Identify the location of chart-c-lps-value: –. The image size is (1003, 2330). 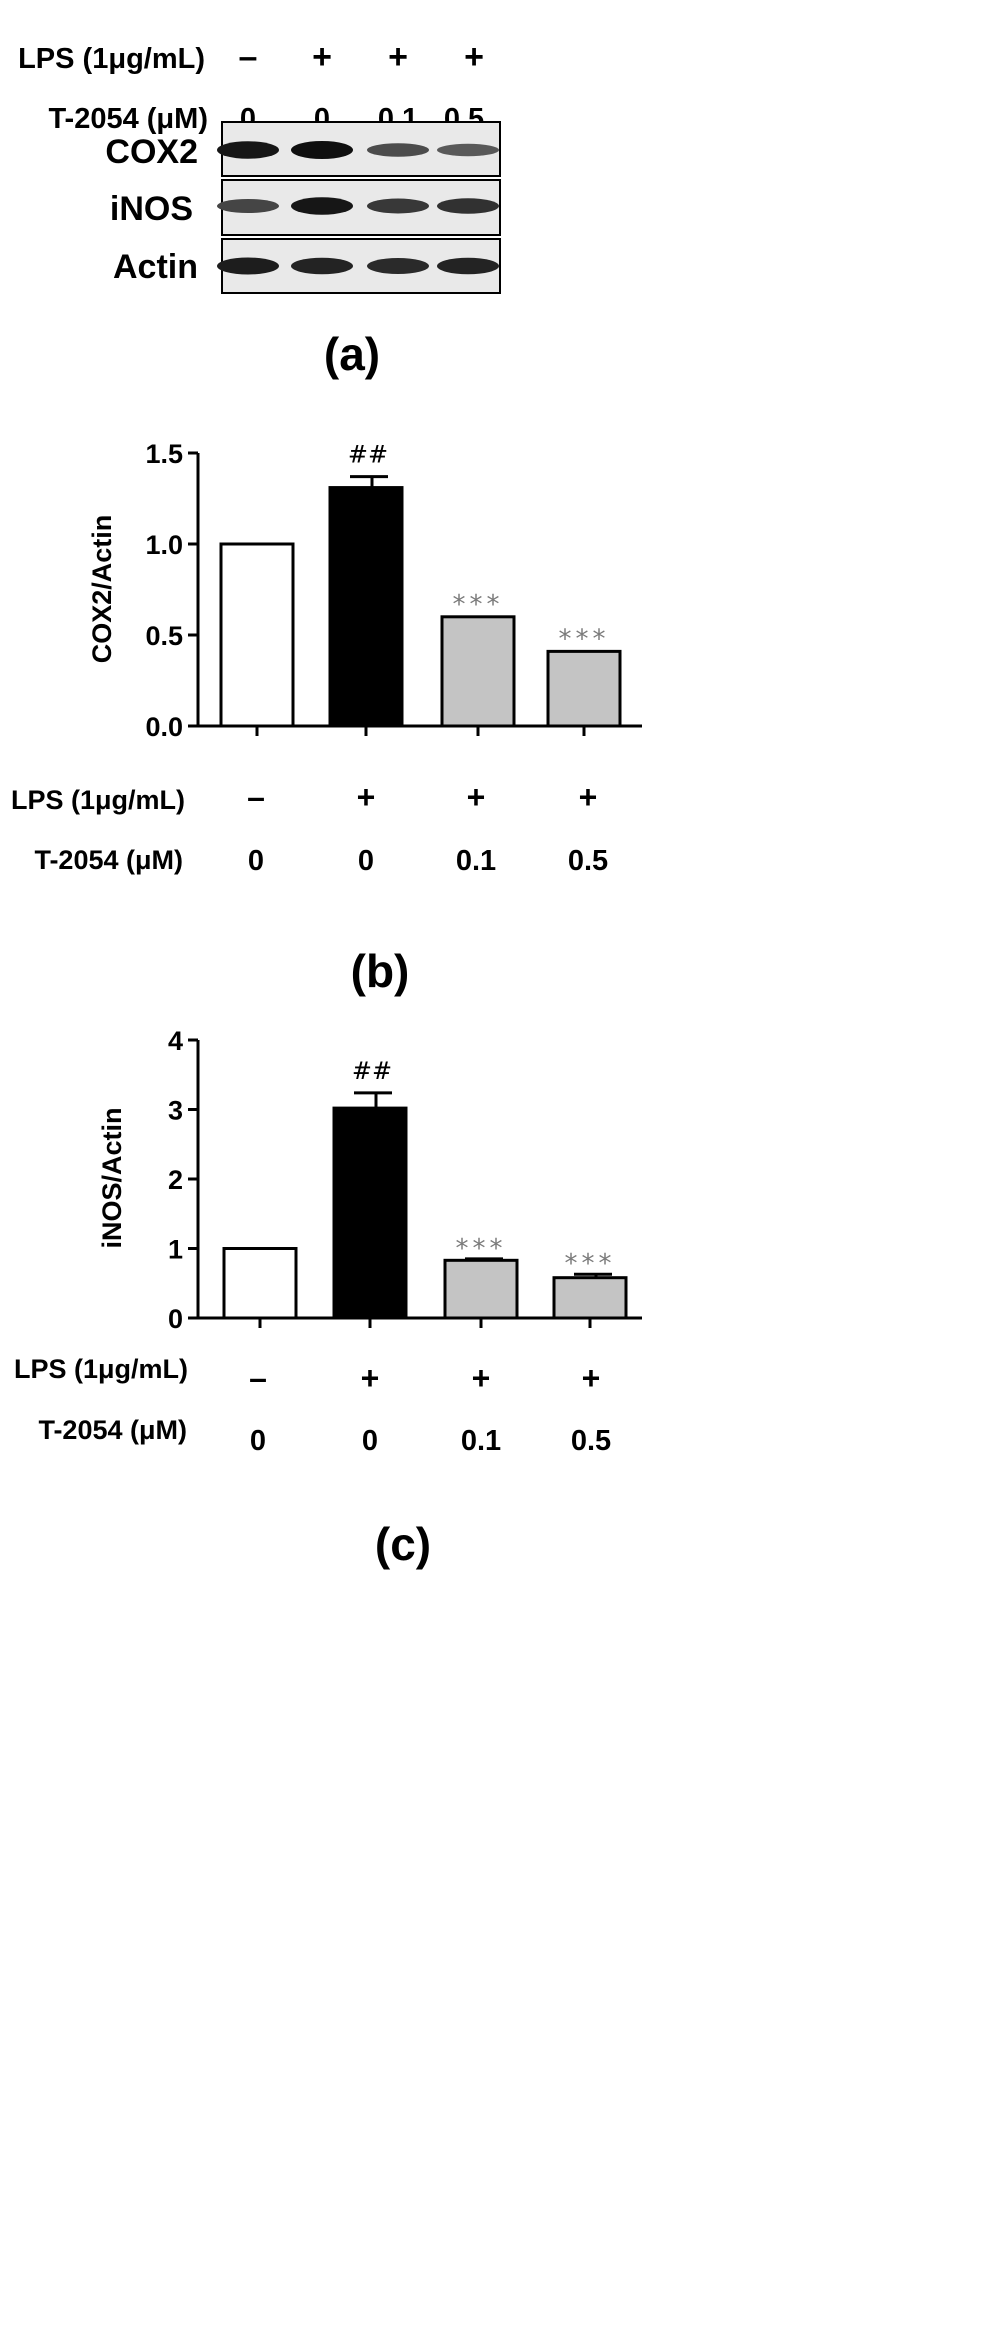
(258, 1378).